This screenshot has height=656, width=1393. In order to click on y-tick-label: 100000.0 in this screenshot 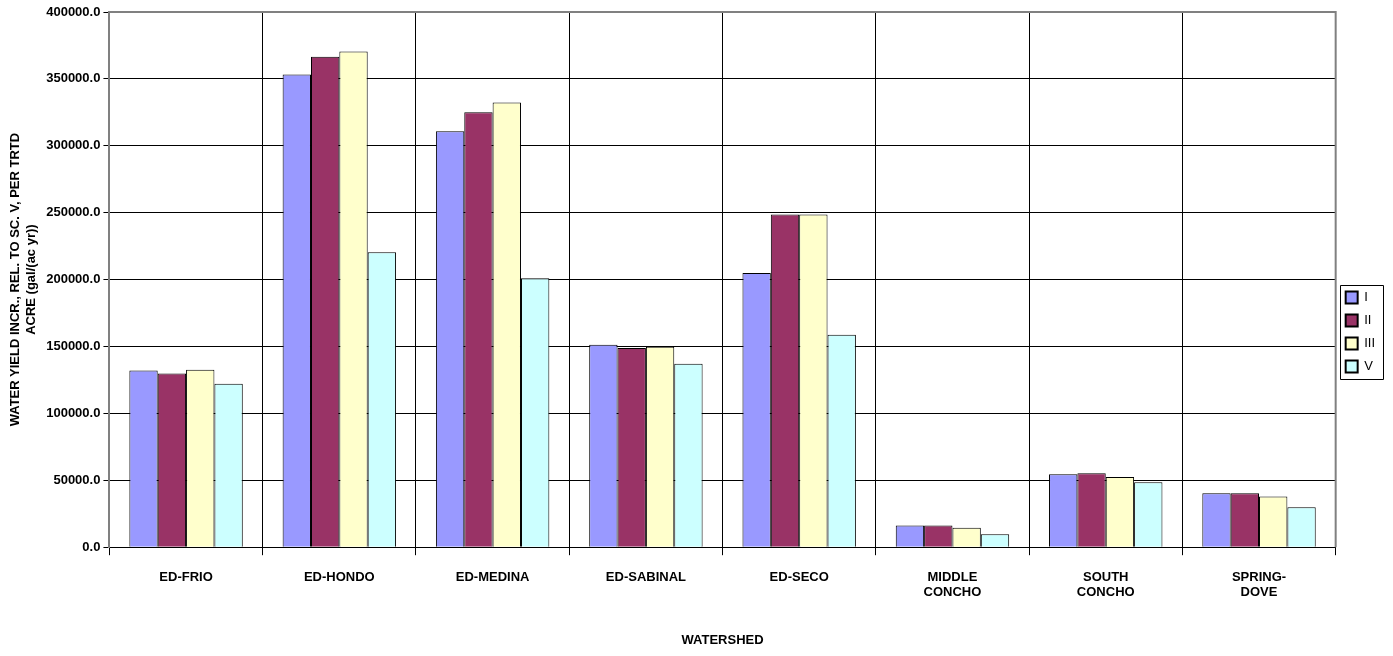, I will do `click(73, 412)`.